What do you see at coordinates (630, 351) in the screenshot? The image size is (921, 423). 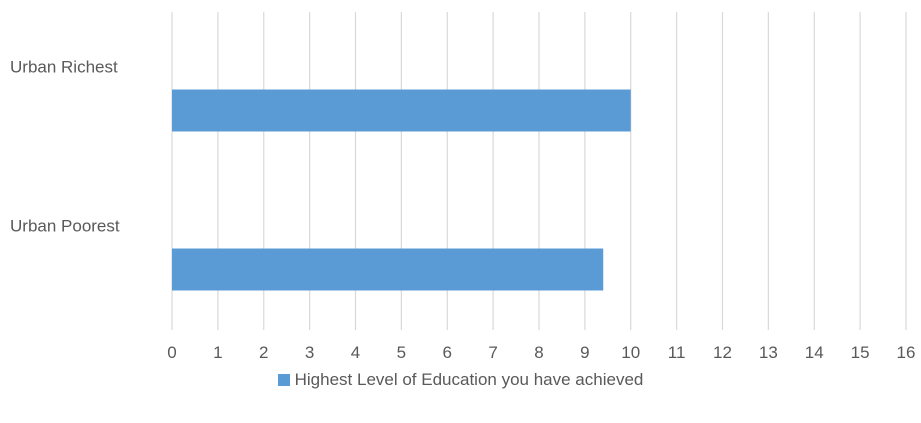 I see `x-tick-label: 10` at bounding box center [630, 351].